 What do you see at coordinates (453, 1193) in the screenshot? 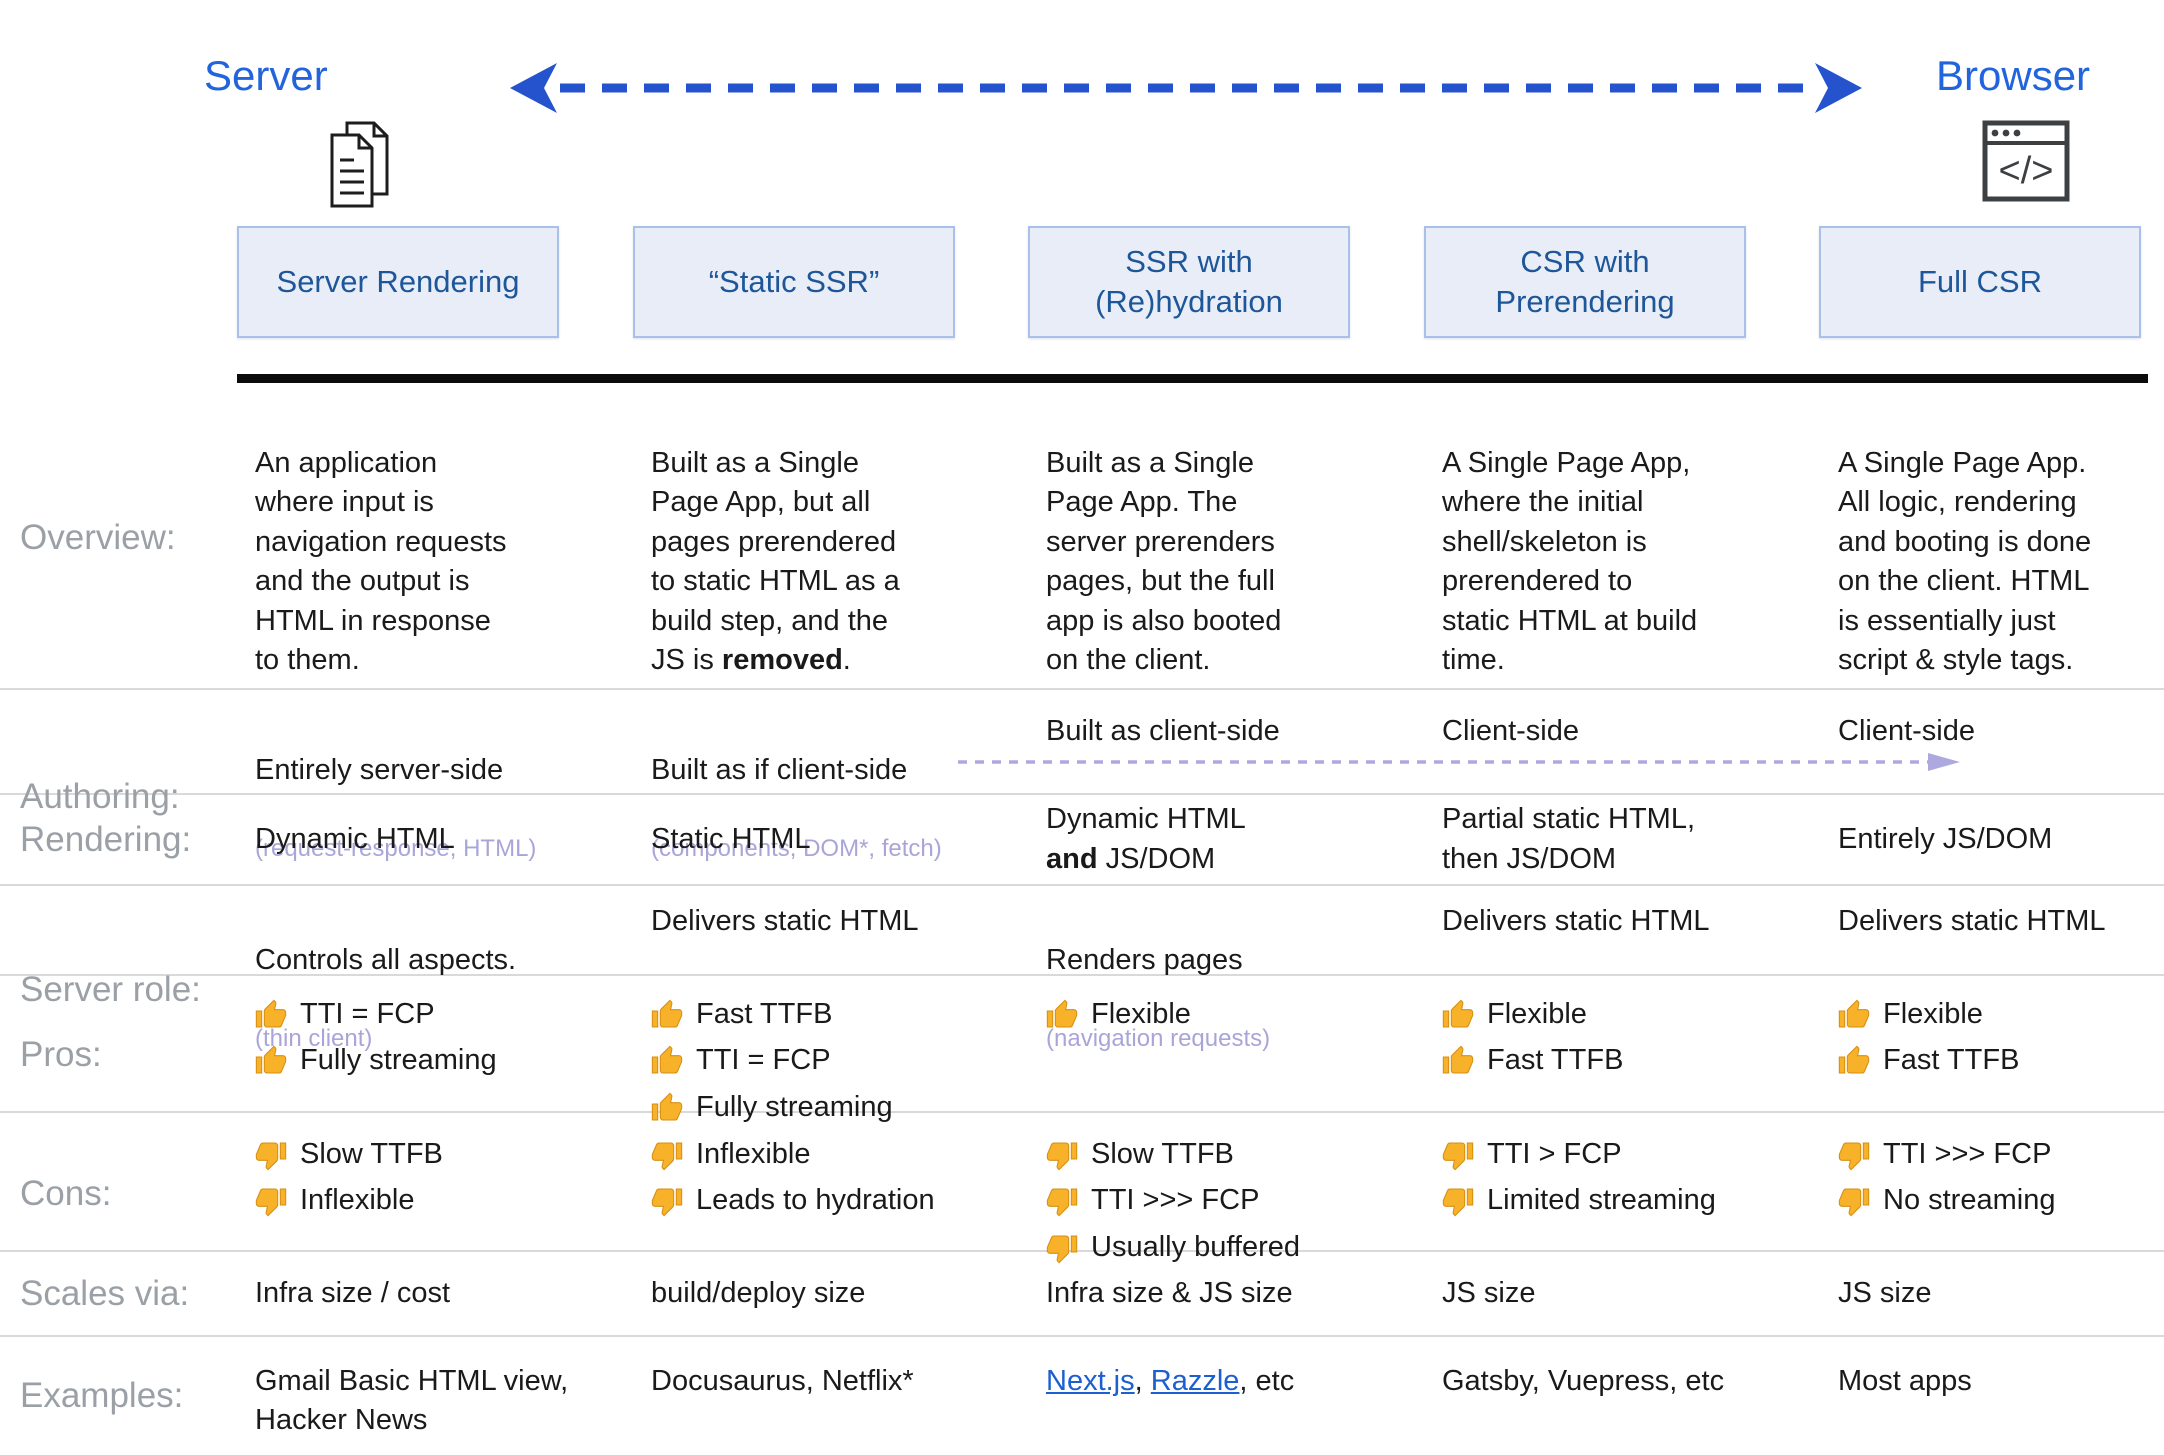
I see `cons-cell: Slow TTFB Inflexible` at bounding box center [453, 1193].